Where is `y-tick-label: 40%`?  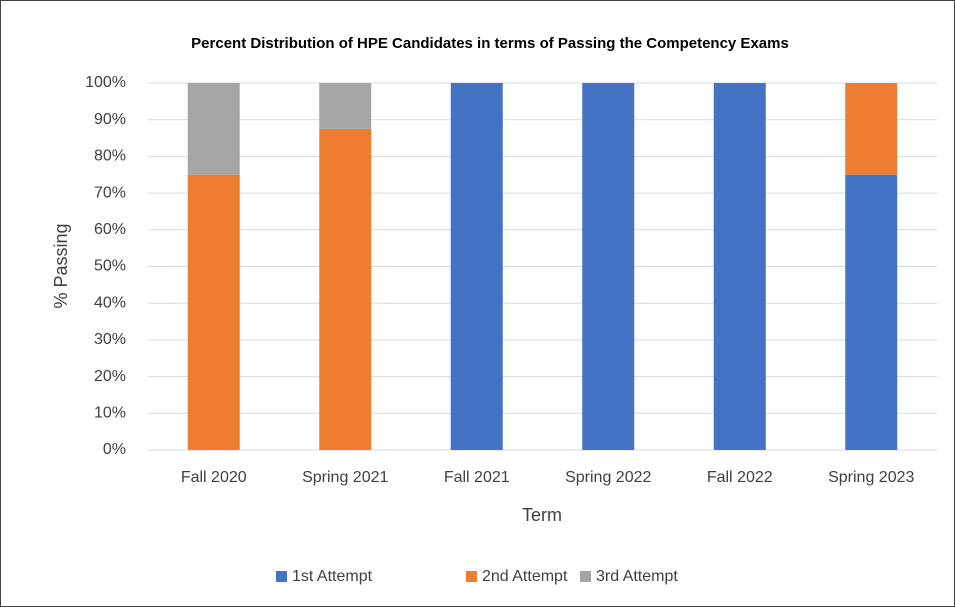
y-tick-label: 40% is located at coordinates (110, 302).